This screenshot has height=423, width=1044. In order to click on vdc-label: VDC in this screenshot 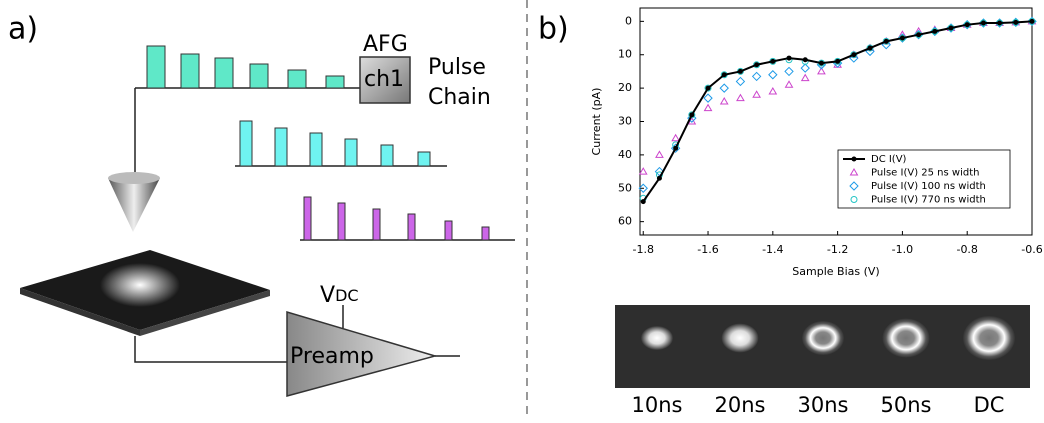, I will do `click(339, 295)`.